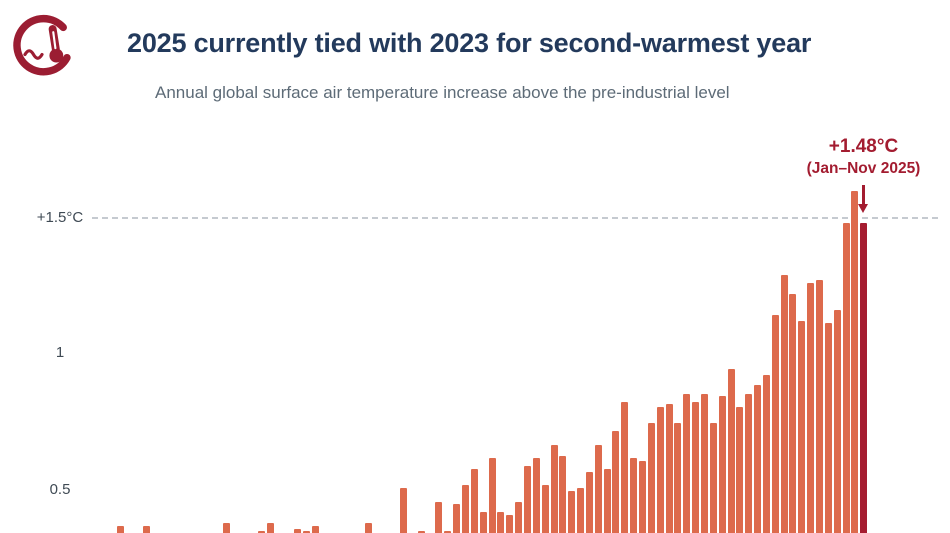 This screenshot has width=950, height=533. Describe the element at coordinates (758, 459) in the screenshot. I see `bar-2013` at that location.